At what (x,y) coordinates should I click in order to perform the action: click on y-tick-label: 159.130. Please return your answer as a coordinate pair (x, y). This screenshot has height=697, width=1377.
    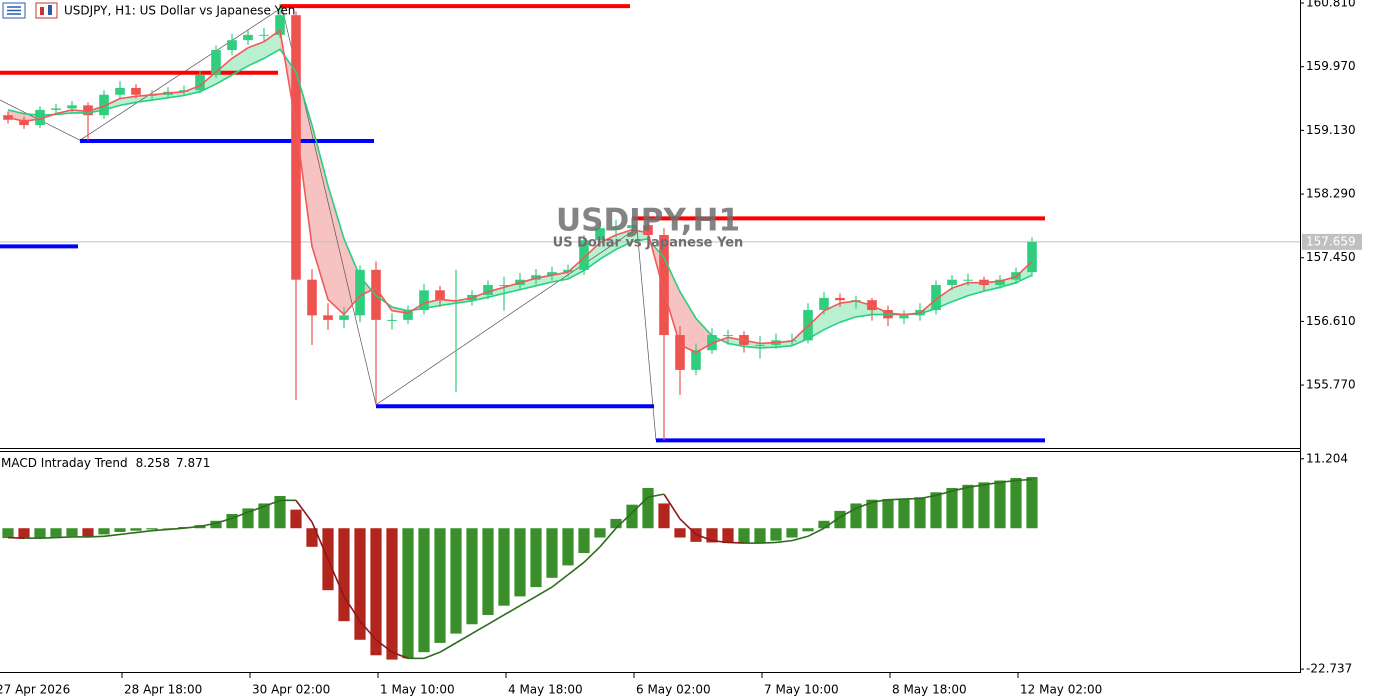
    Looking at the image, I should click on (1331, 130).